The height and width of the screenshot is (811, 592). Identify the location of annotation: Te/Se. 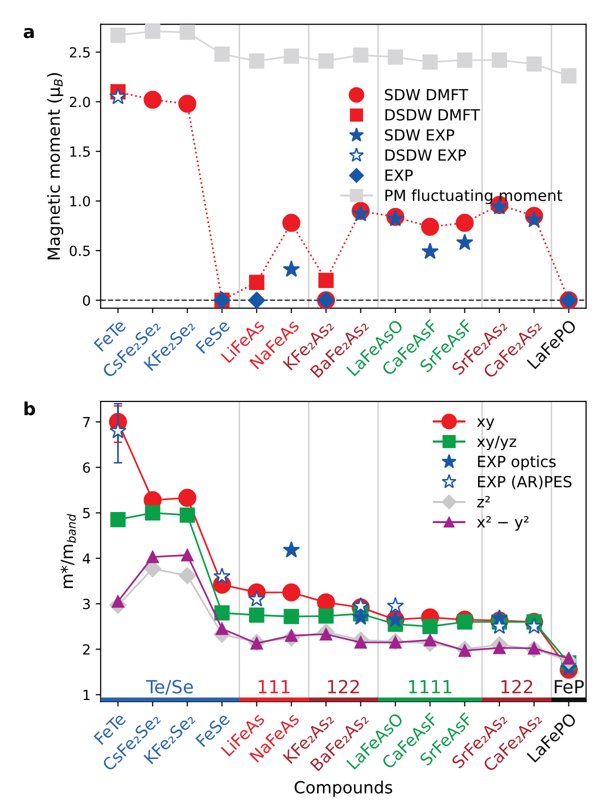
(169, 687).